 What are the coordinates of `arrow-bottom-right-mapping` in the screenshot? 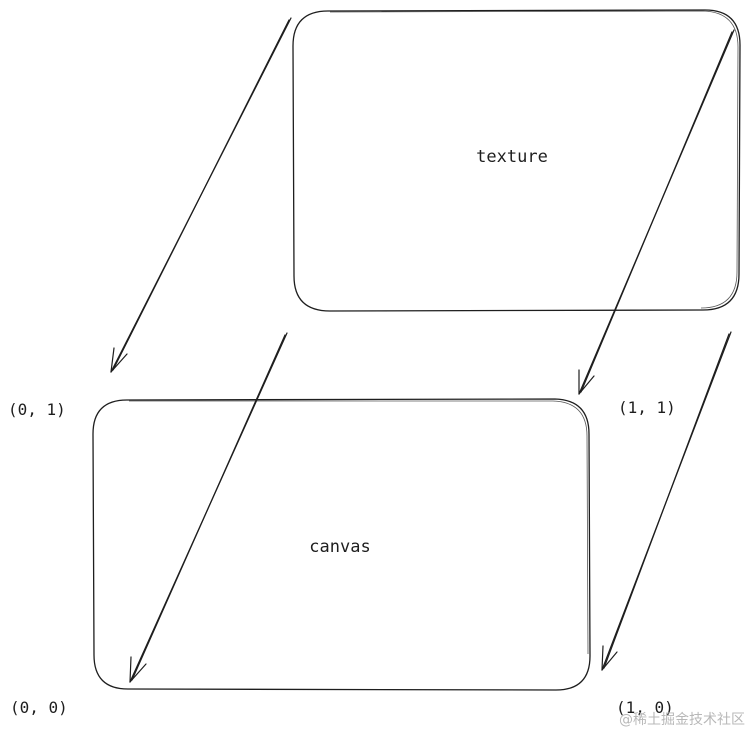 It's located at (666, 501).